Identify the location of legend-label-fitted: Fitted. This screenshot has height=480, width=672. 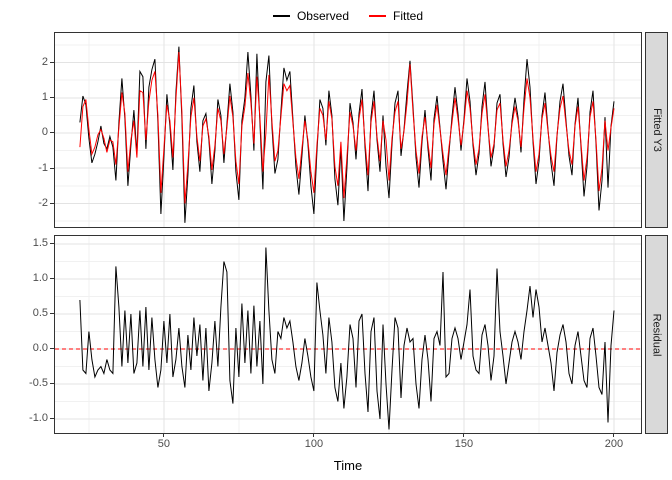
(408, 16).